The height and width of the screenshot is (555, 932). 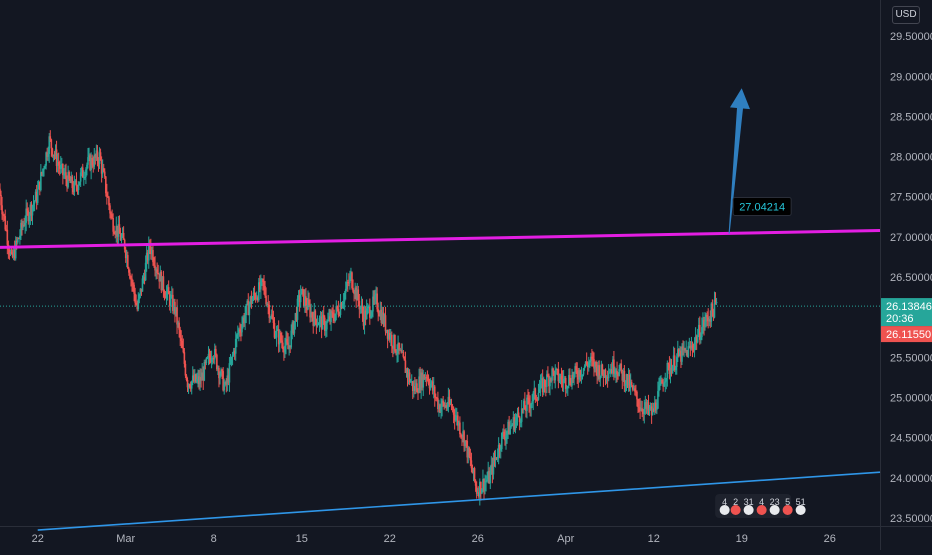 I want to click on event-count: 2, so click(x=735, y=502).